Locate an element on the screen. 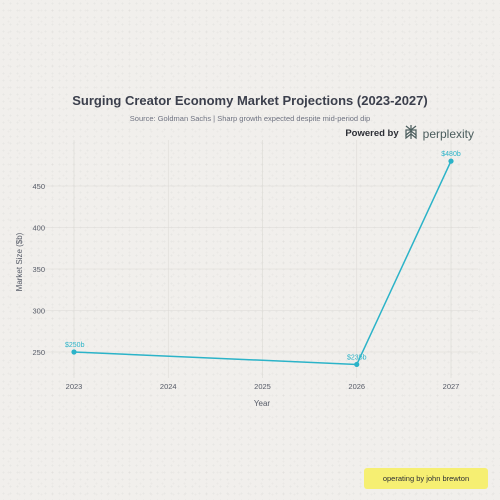  data-label: $480b is located at coordinates (451, 154).